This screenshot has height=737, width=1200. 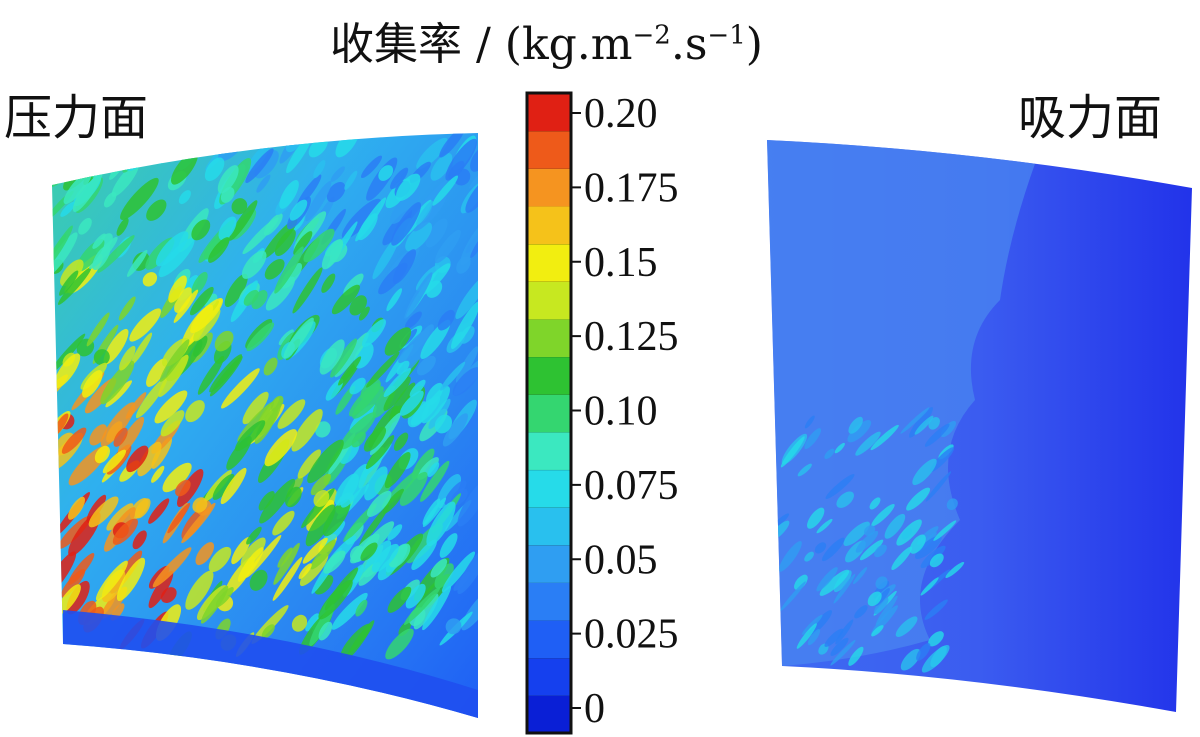 I want to click on colorbar-tick-label: 0.025, so click(x=631, y=635).